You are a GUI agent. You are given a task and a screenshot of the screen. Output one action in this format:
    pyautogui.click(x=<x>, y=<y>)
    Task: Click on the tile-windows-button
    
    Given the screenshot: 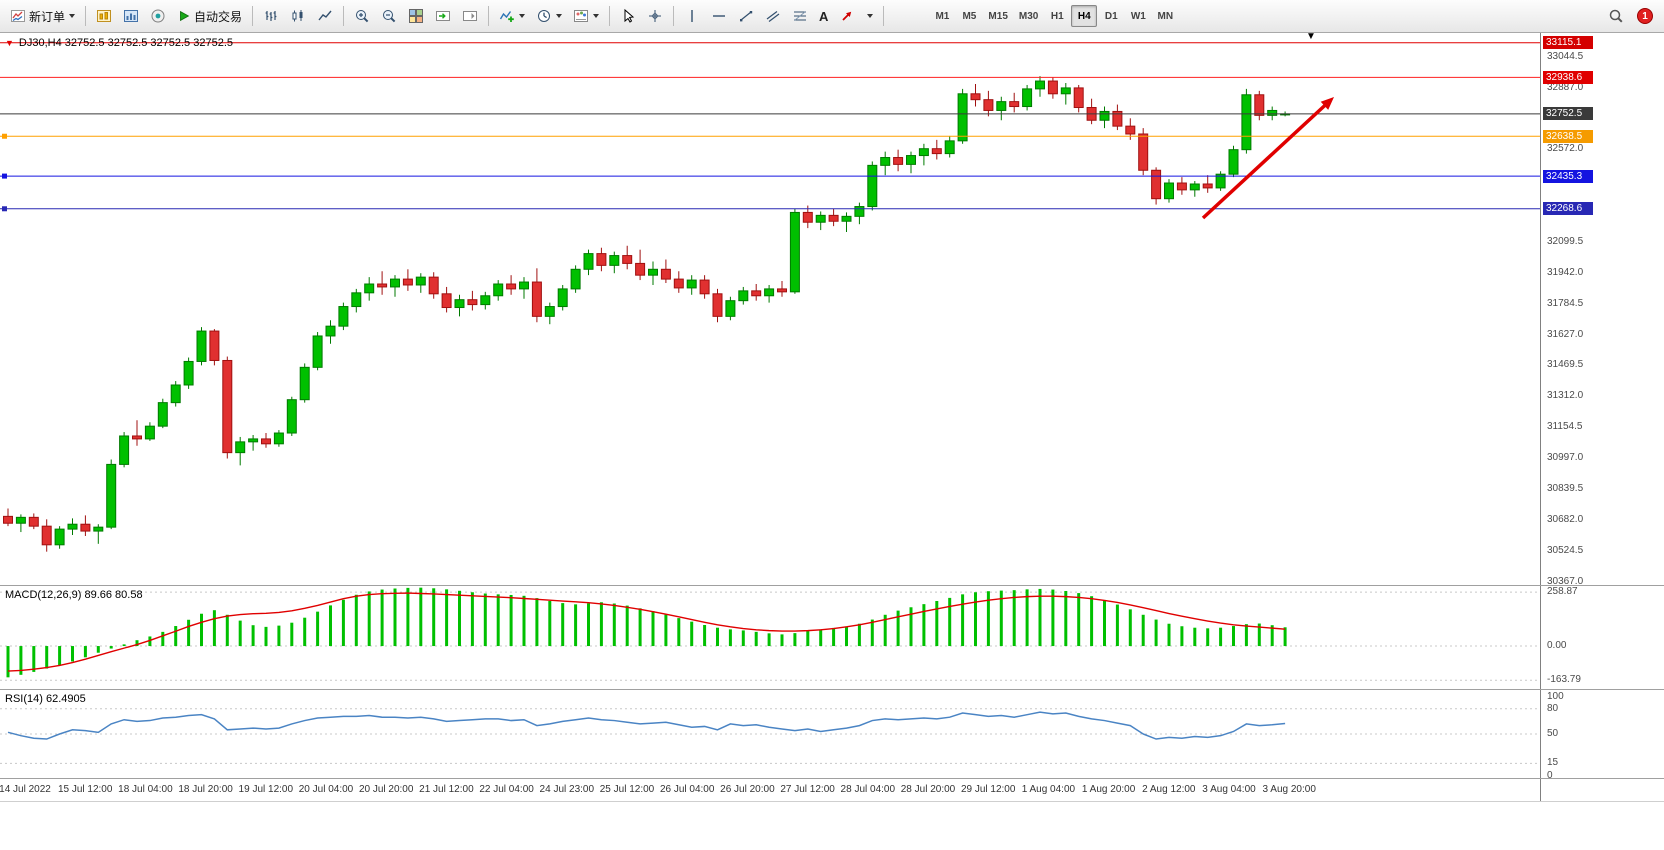 What is the action you would take?
    pyautogui.click(x=416, y=16)
    